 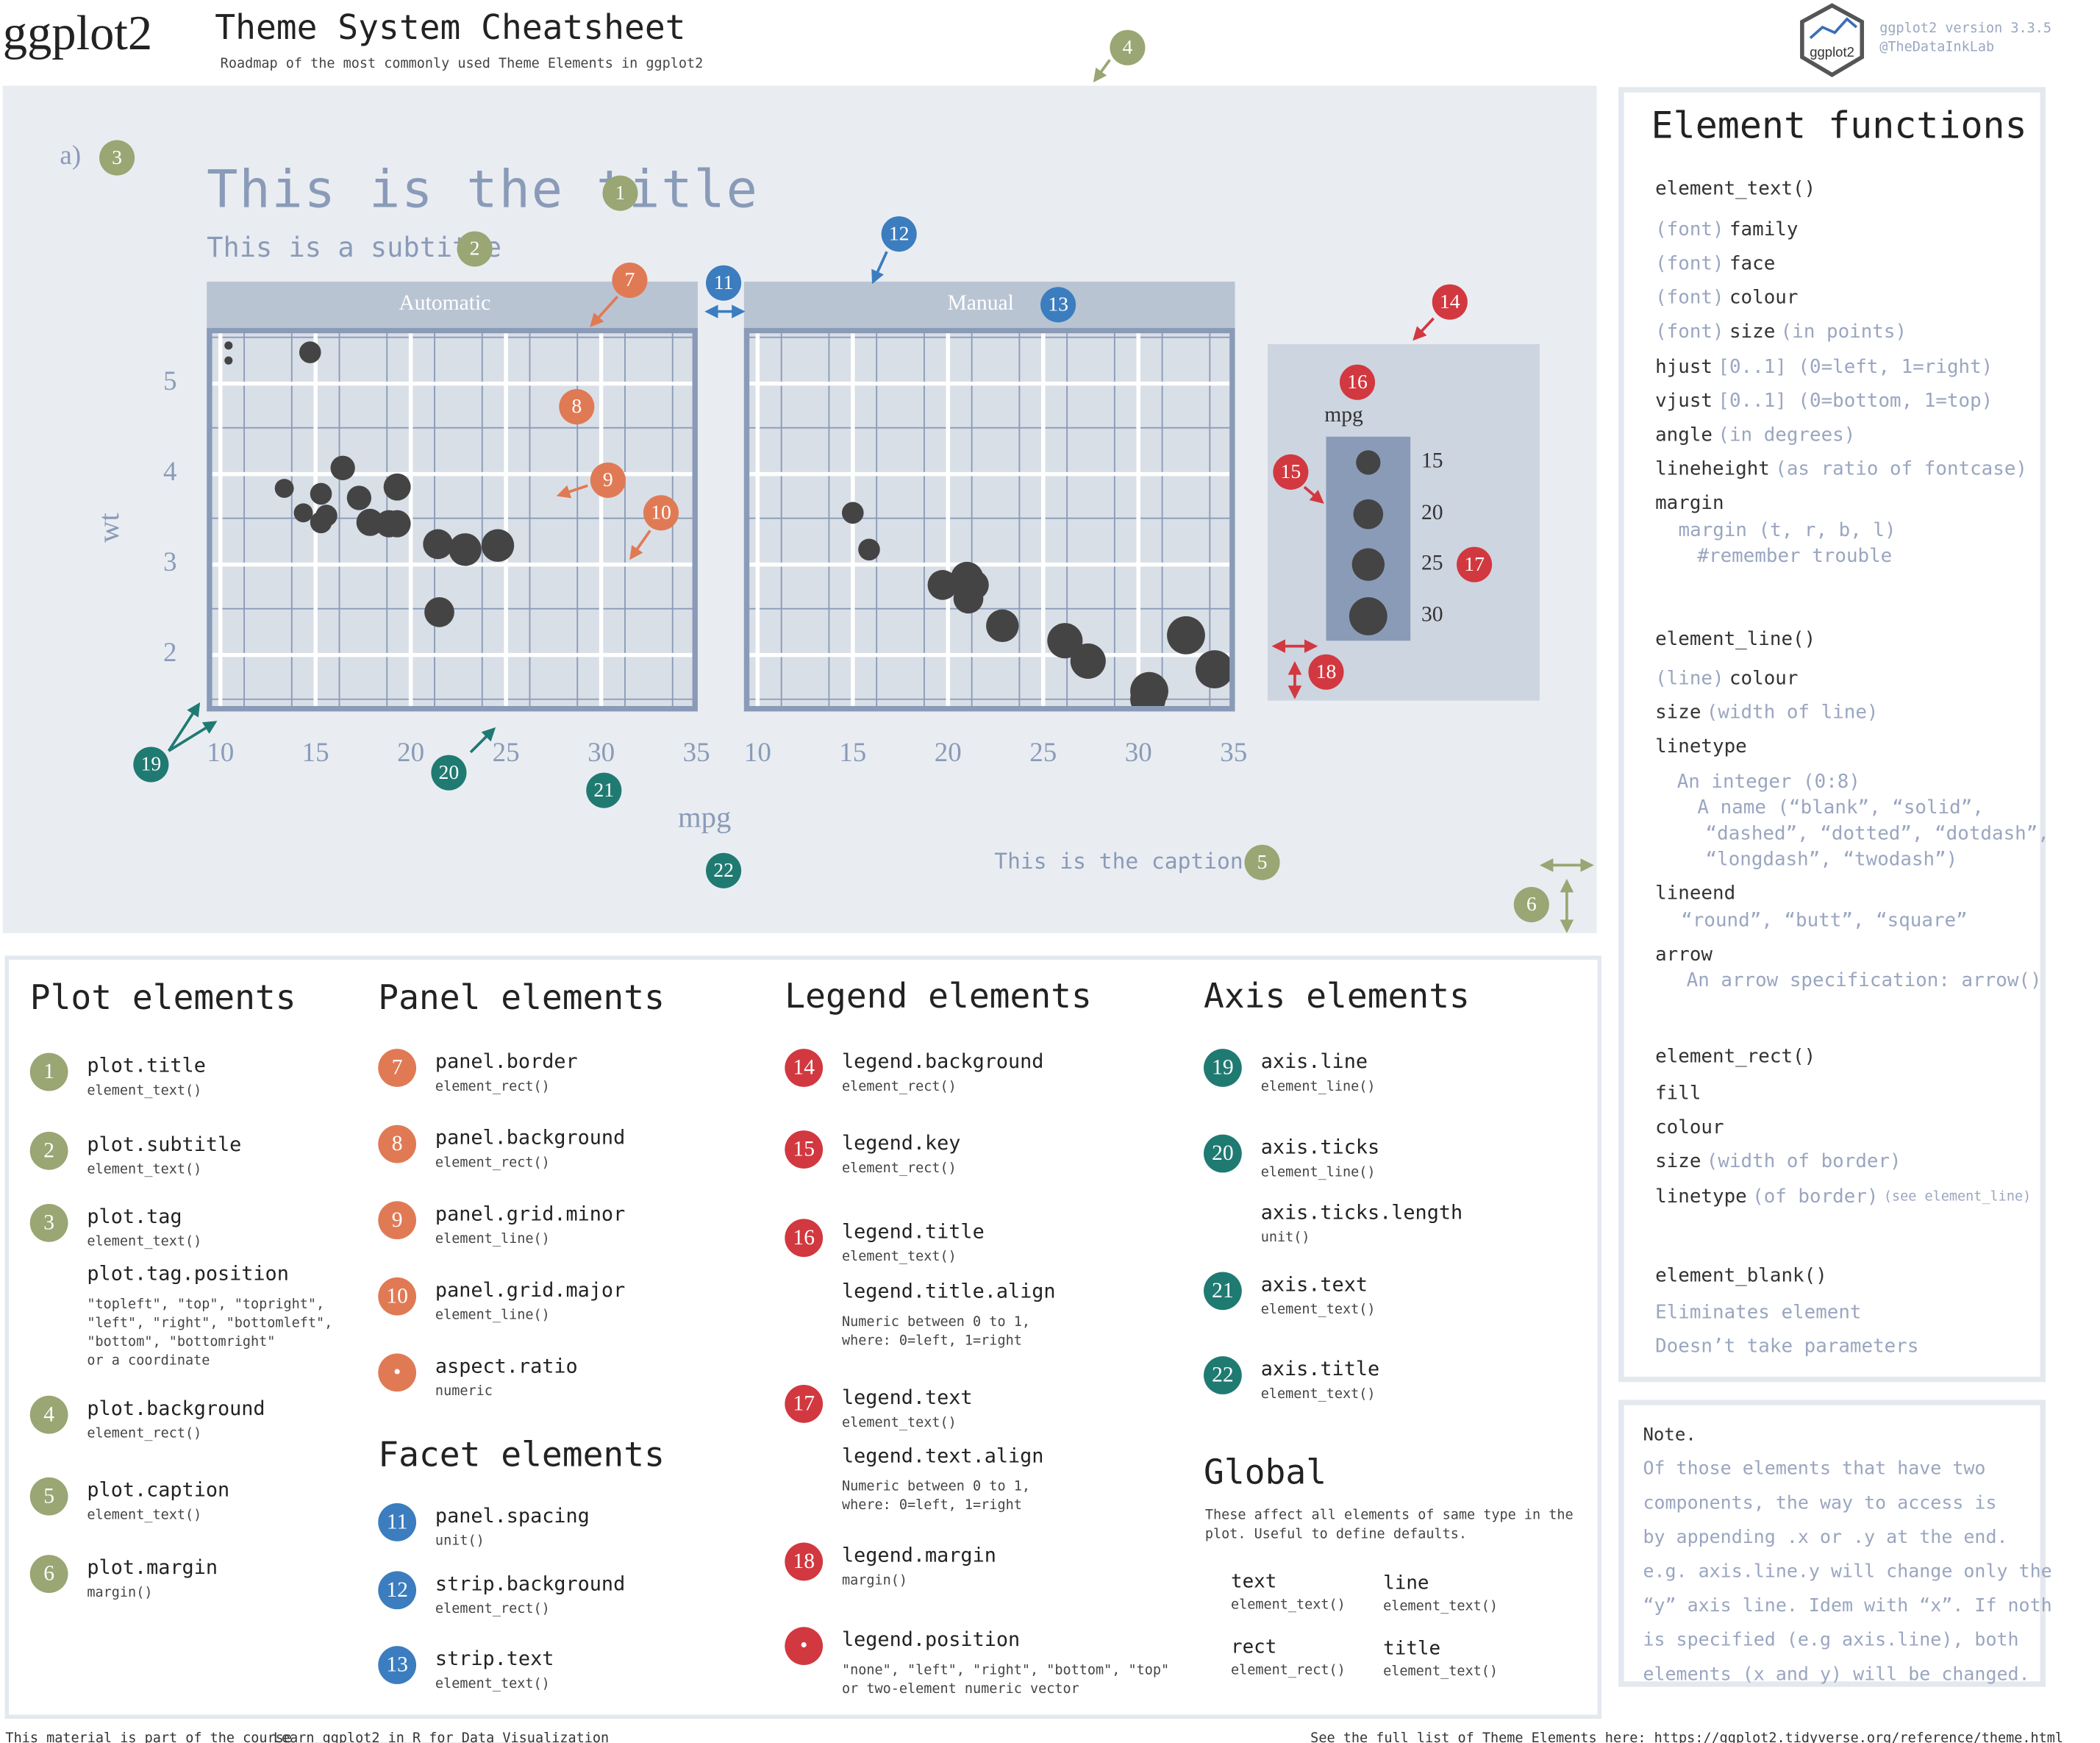 I want to click on section-title: Plot elements, so click(x=163, y=997).